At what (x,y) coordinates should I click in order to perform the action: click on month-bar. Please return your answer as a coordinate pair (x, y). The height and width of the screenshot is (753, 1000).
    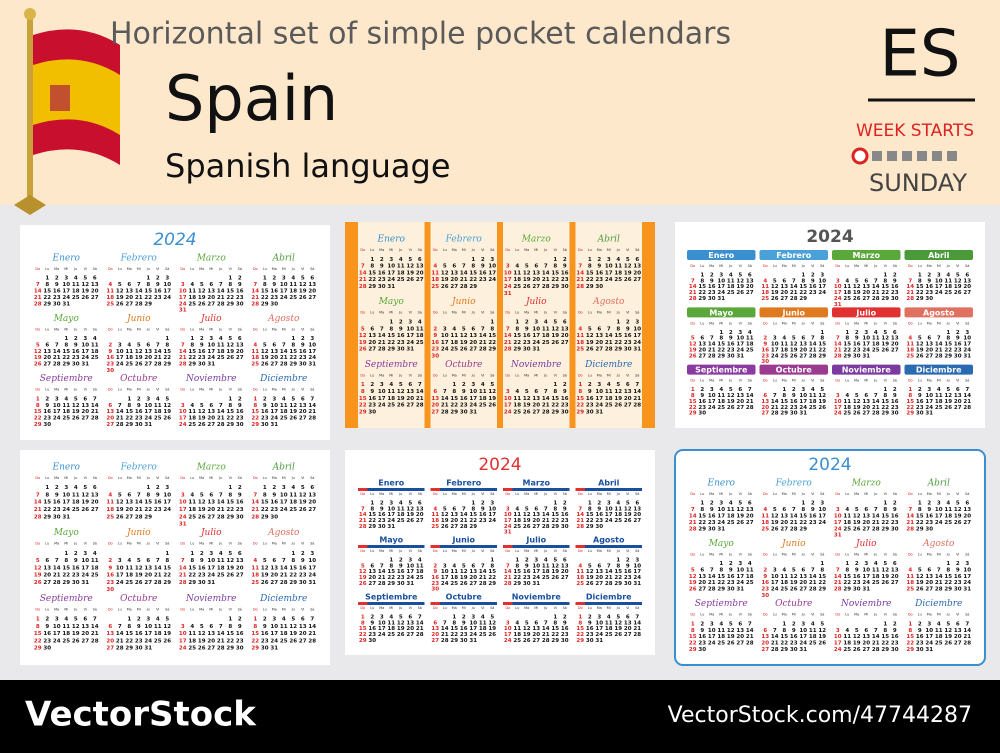
    Looking at the image, I should click on (463, 546).